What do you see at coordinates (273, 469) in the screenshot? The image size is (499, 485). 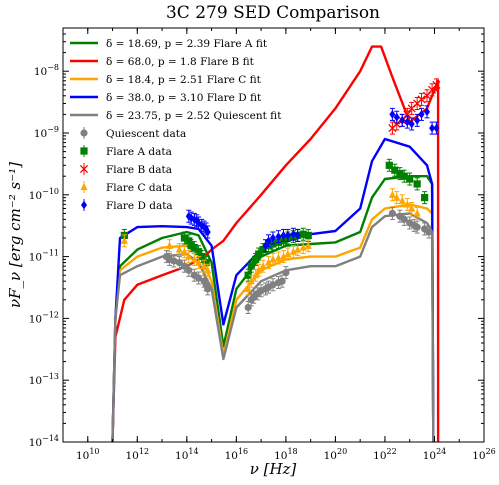 I see `x-axis-title: ν [Hz]` at bounding box center [273, 469].